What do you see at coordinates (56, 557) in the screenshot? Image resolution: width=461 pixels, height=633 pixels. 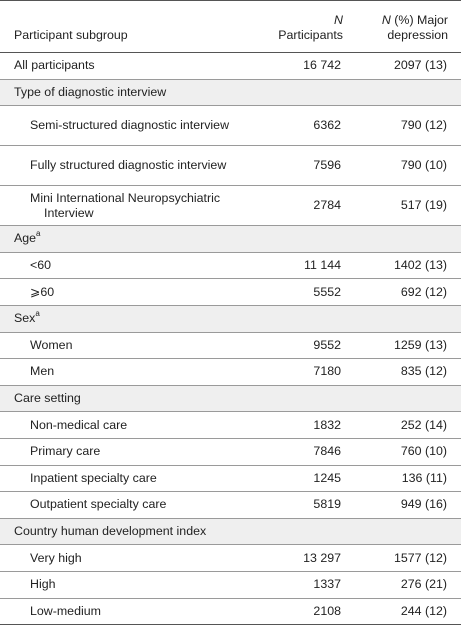 I see `row-label-text: Very high` at bounding box center [56, 557].